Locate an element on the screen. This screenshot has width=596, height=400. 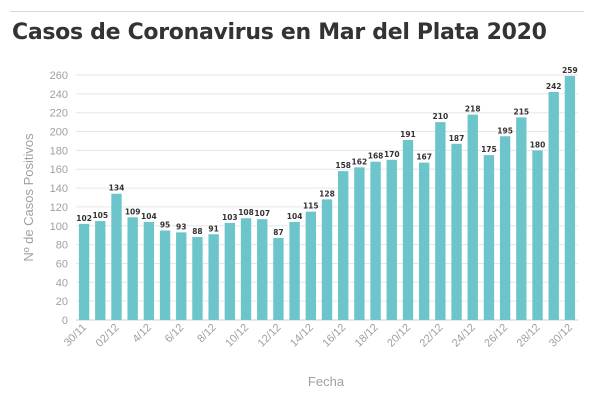
x-tick-label: 16/12 is located at coordinates (334, 336).